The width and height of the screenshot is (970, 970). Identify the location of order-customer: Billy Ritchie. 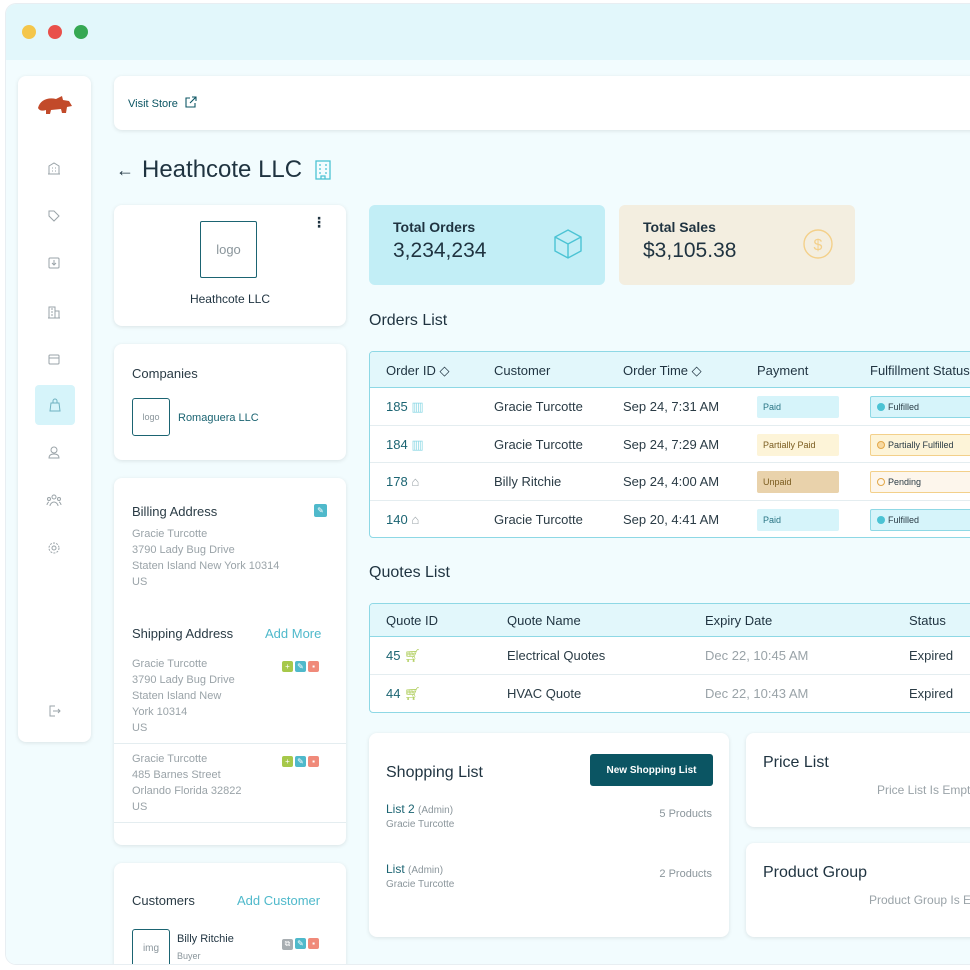
(528, 481).